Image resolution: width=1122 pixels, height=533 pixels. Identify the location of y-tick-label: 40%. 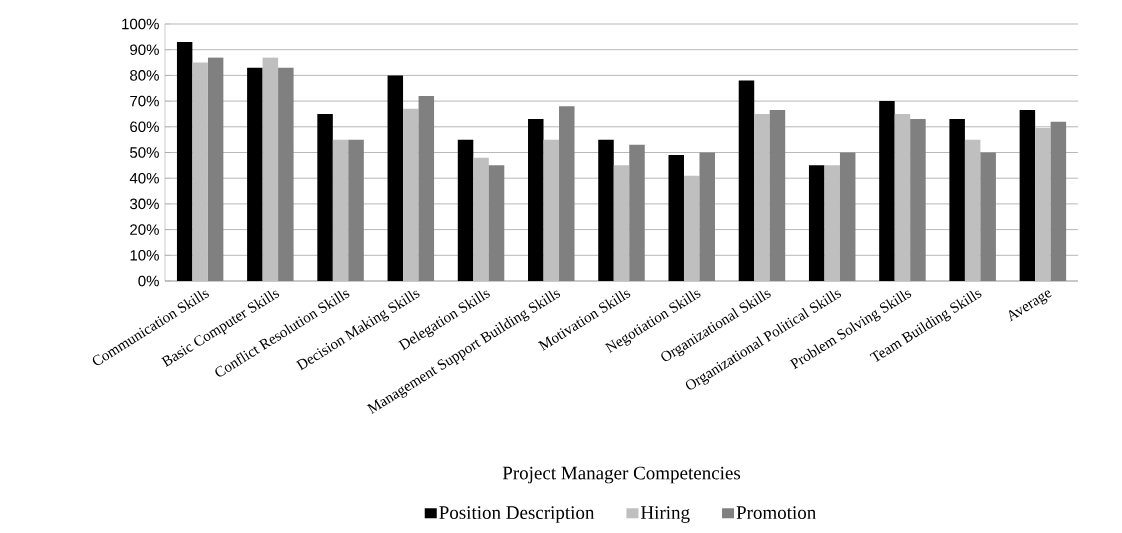
(144, 178).